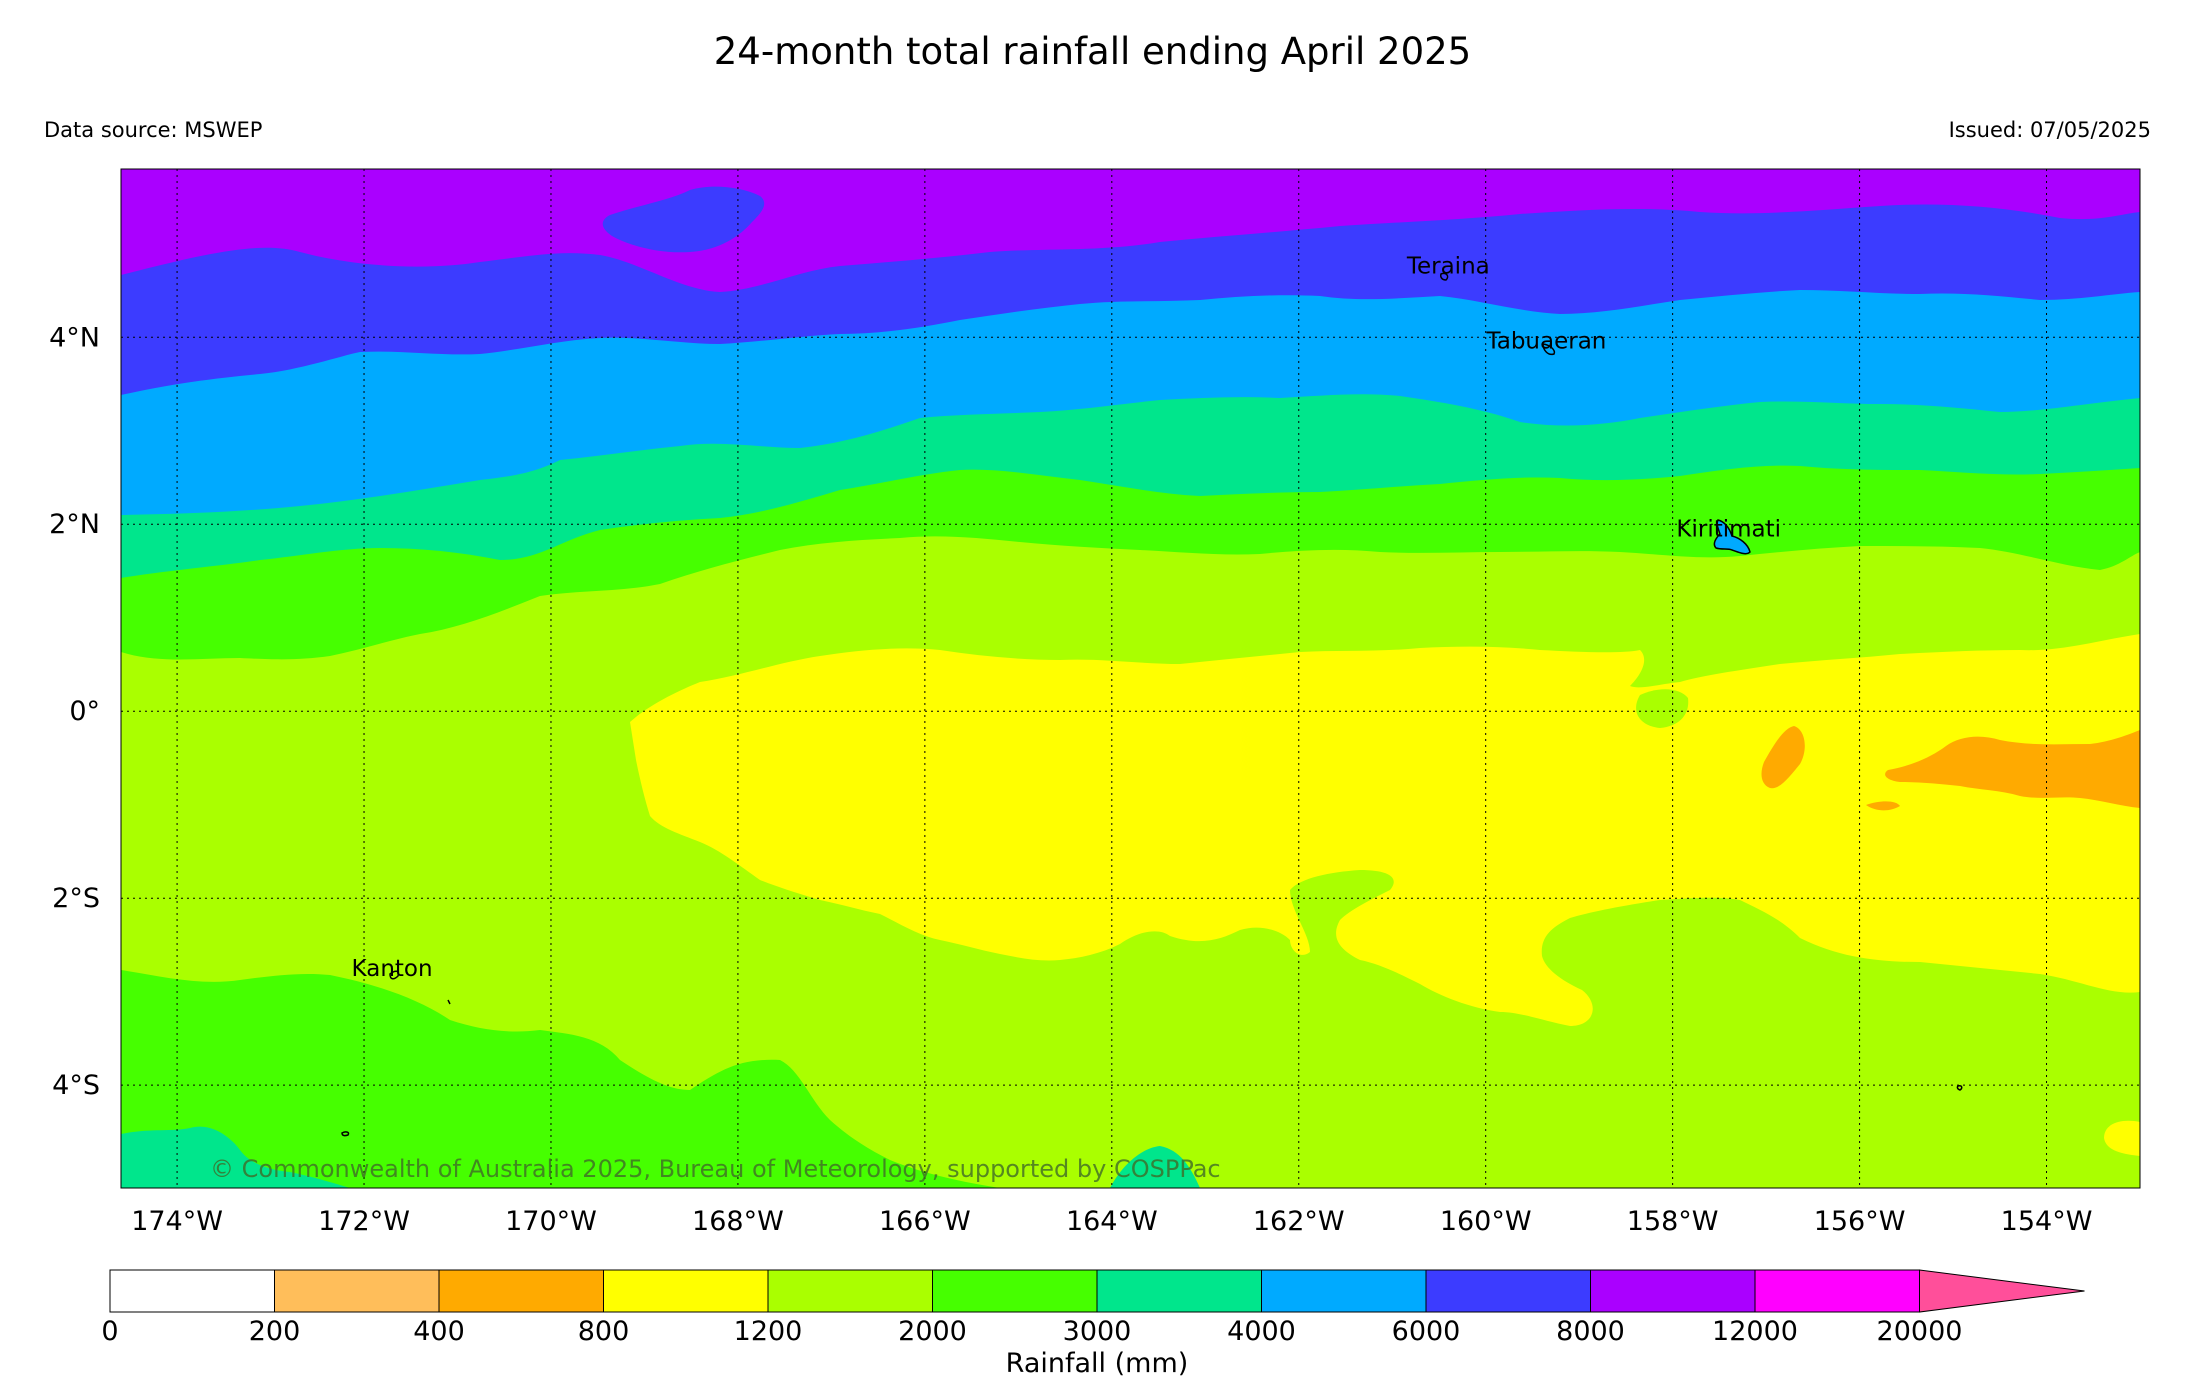 This screenshot has height=1380, width=2185. I want to click on lon-tick-label: 164°W, so click(1112, 1221).